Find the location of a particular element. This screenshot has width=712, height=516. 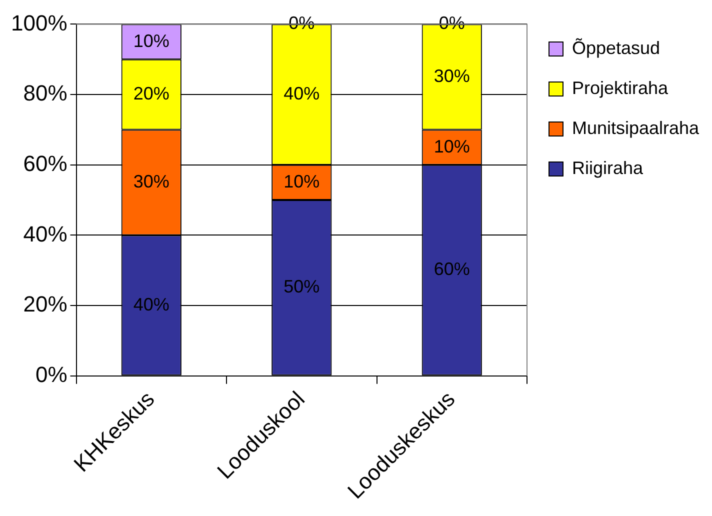

data-label: 20% is located at coordinates (151, 94).